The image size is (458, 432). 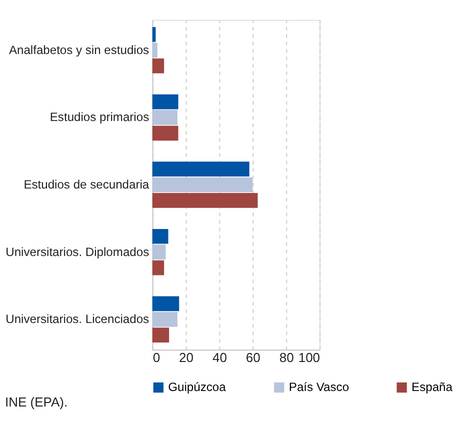 What do you see at coordinates (432, 387) in the screenshot?
I see `legend-label: España` at bounding box center [432, 387].